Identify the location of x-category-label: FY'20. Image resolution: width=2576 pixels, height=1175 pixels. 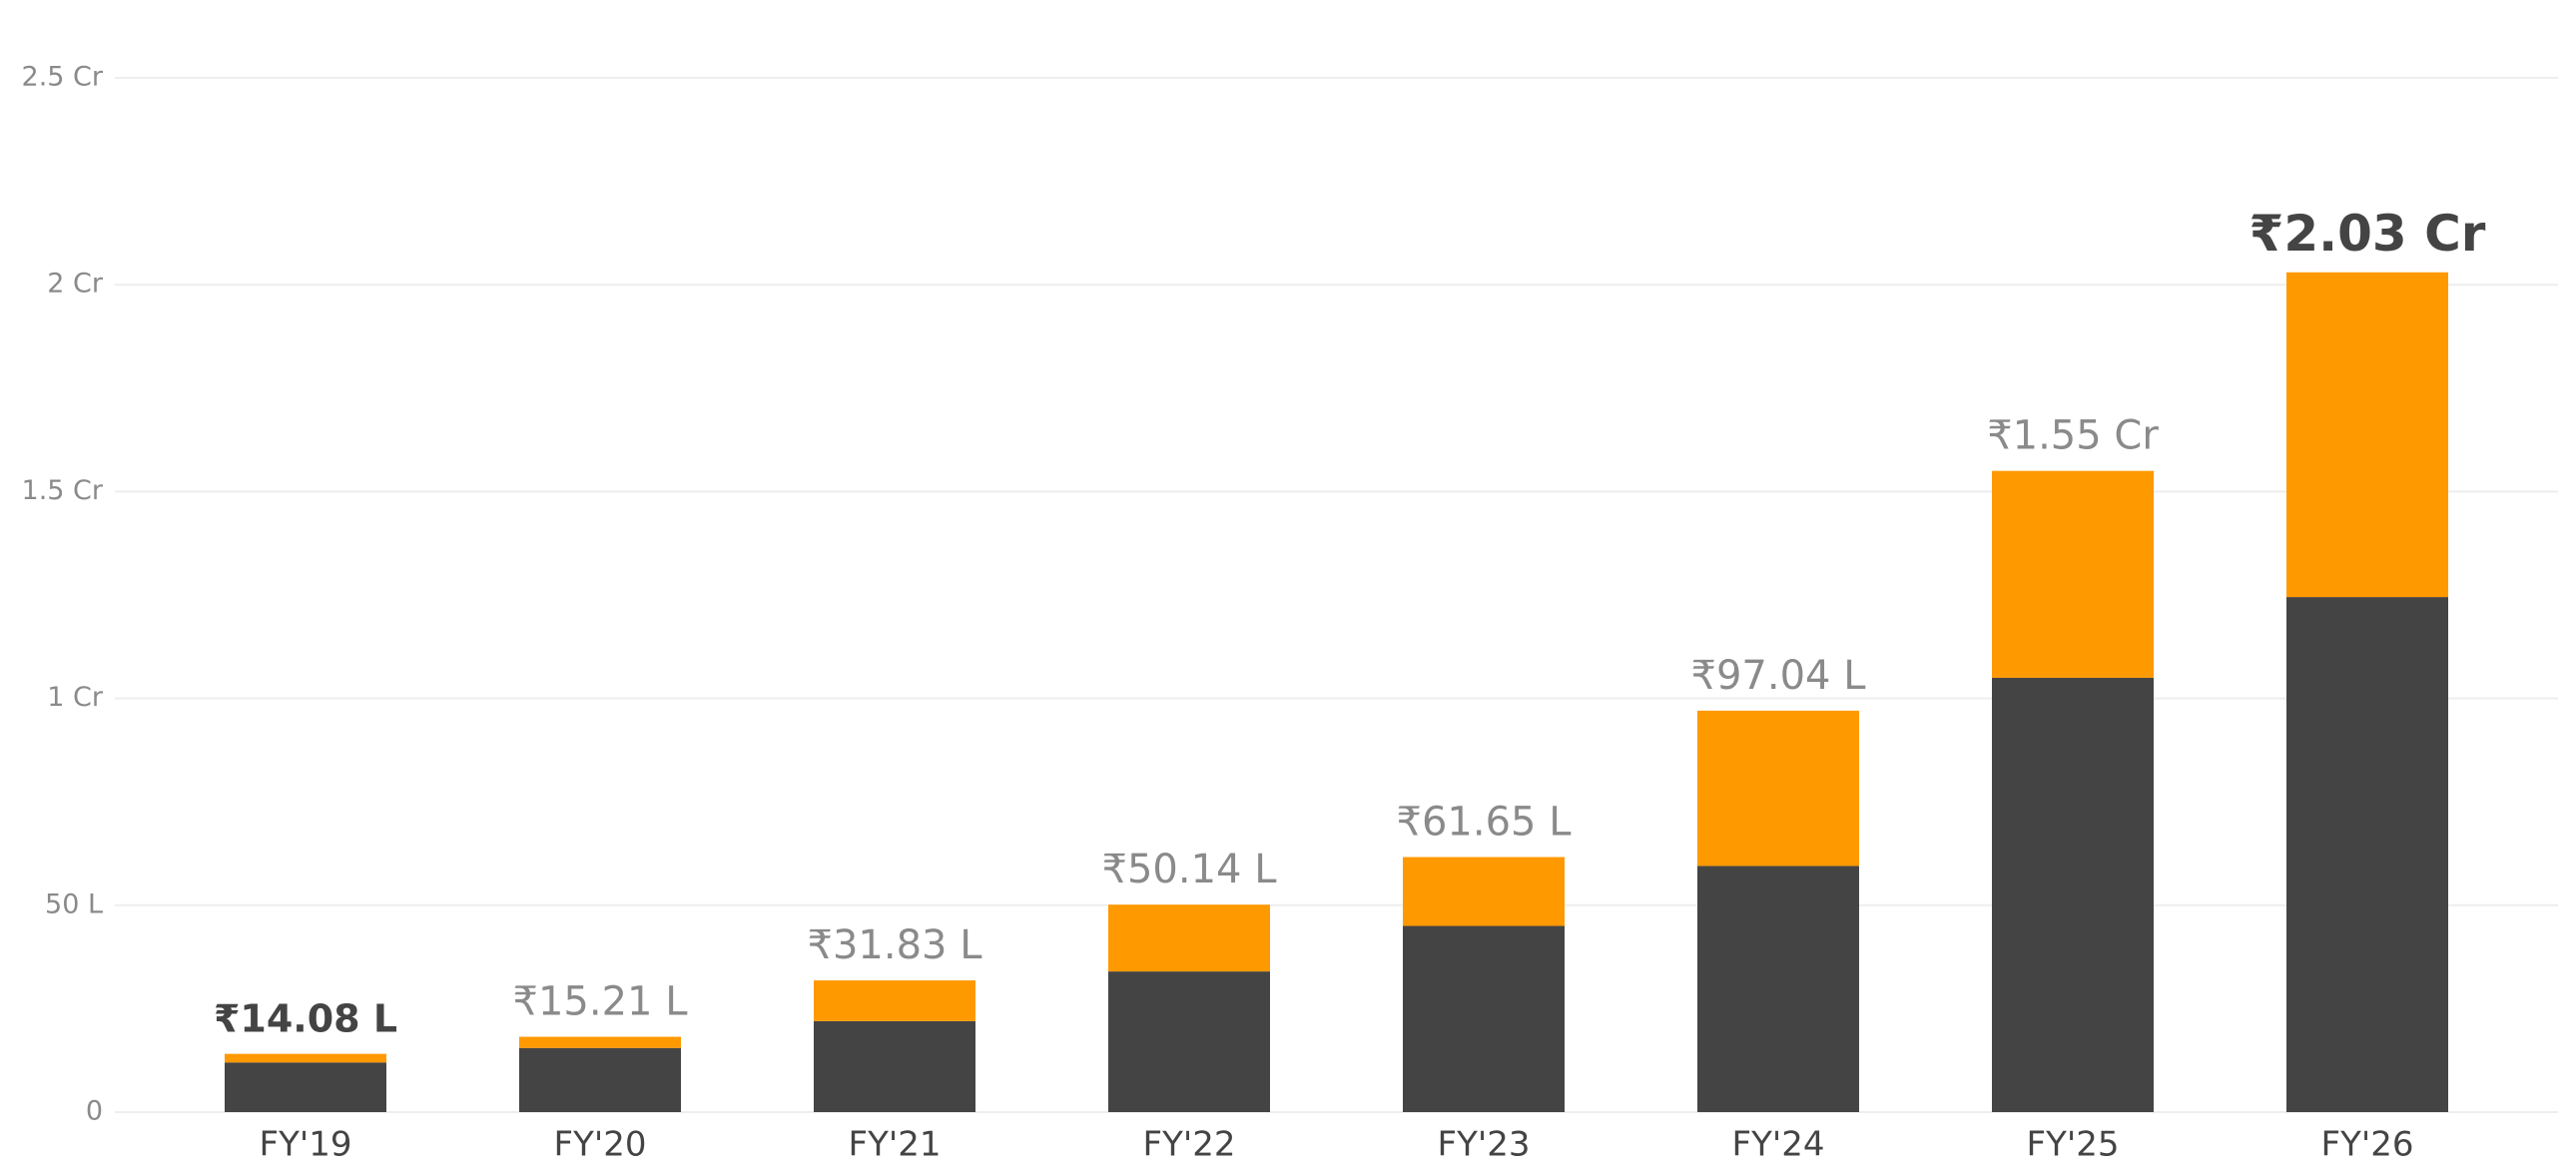
(600, 1145).